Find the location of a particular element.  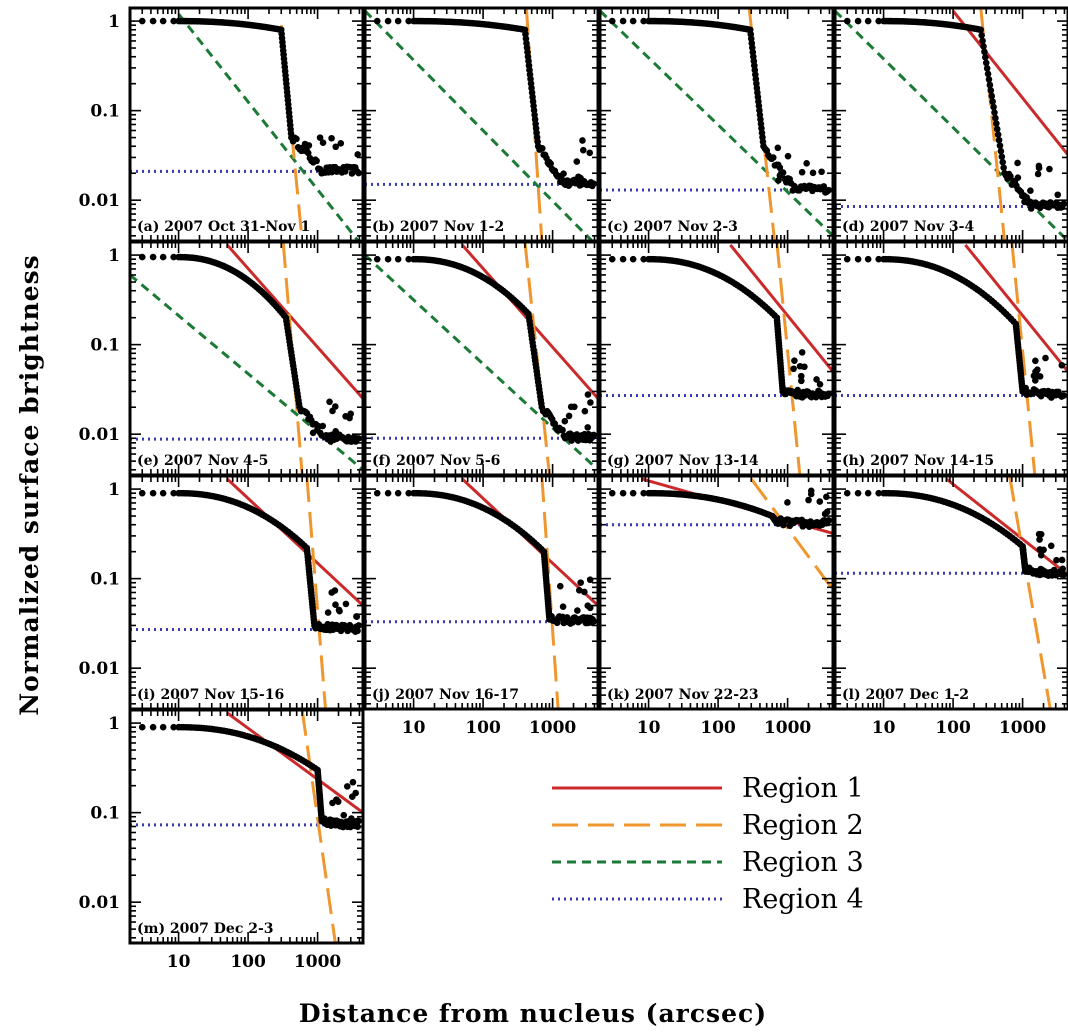

panel-f: (f) 2007 Nov 5-6 is located at coordinates (481, 358).